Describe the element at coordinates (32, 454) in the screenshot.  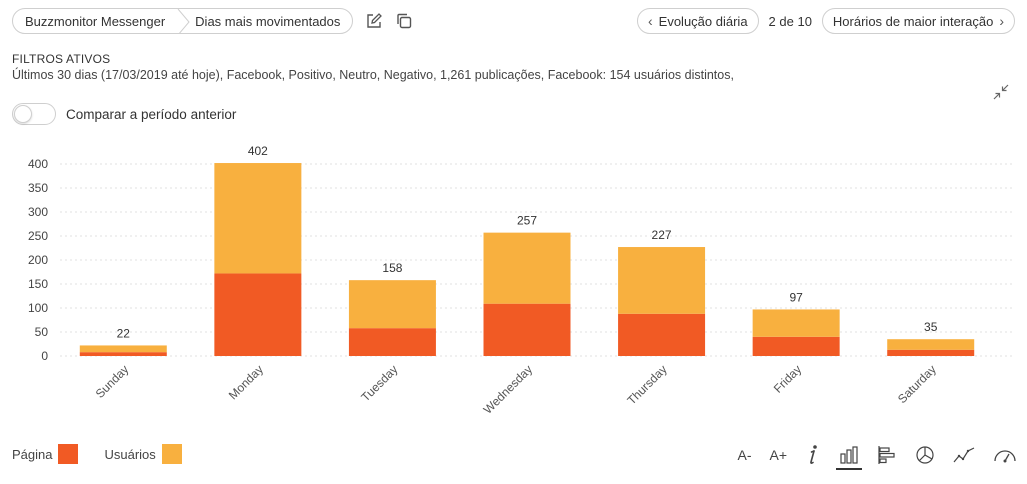
I see `legend-label-pagina: Página` at that location.